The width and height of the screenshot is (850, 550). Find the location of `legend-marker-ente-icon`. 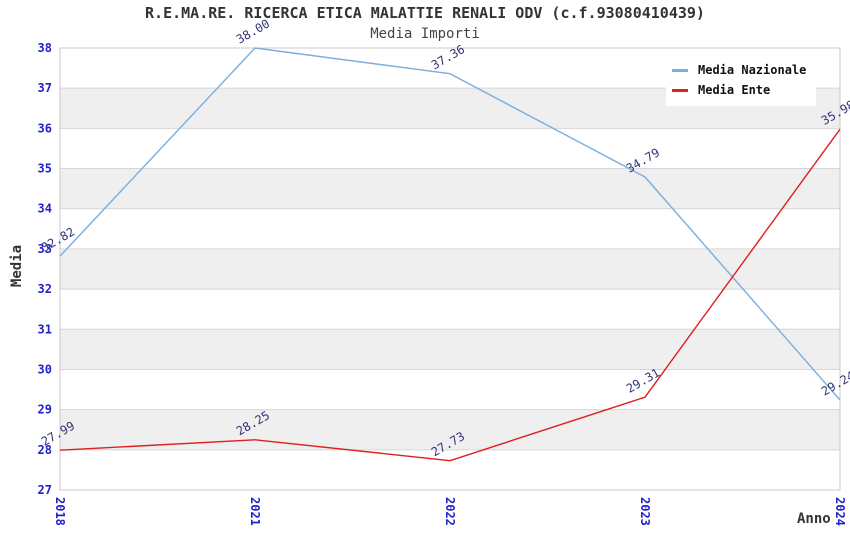

legend-marker-ente-icon is located at coordinates (680, 90).